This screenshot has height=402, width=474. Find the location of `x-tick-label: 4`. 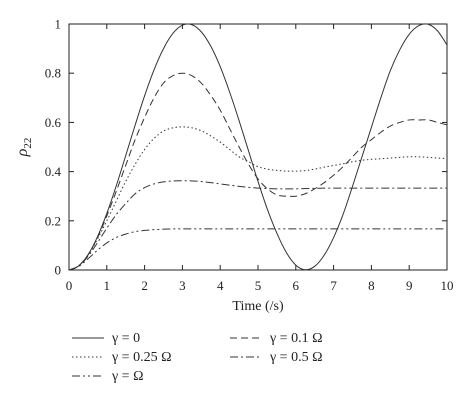

x-tick-label: 4 is located at coordinates (220, 285).